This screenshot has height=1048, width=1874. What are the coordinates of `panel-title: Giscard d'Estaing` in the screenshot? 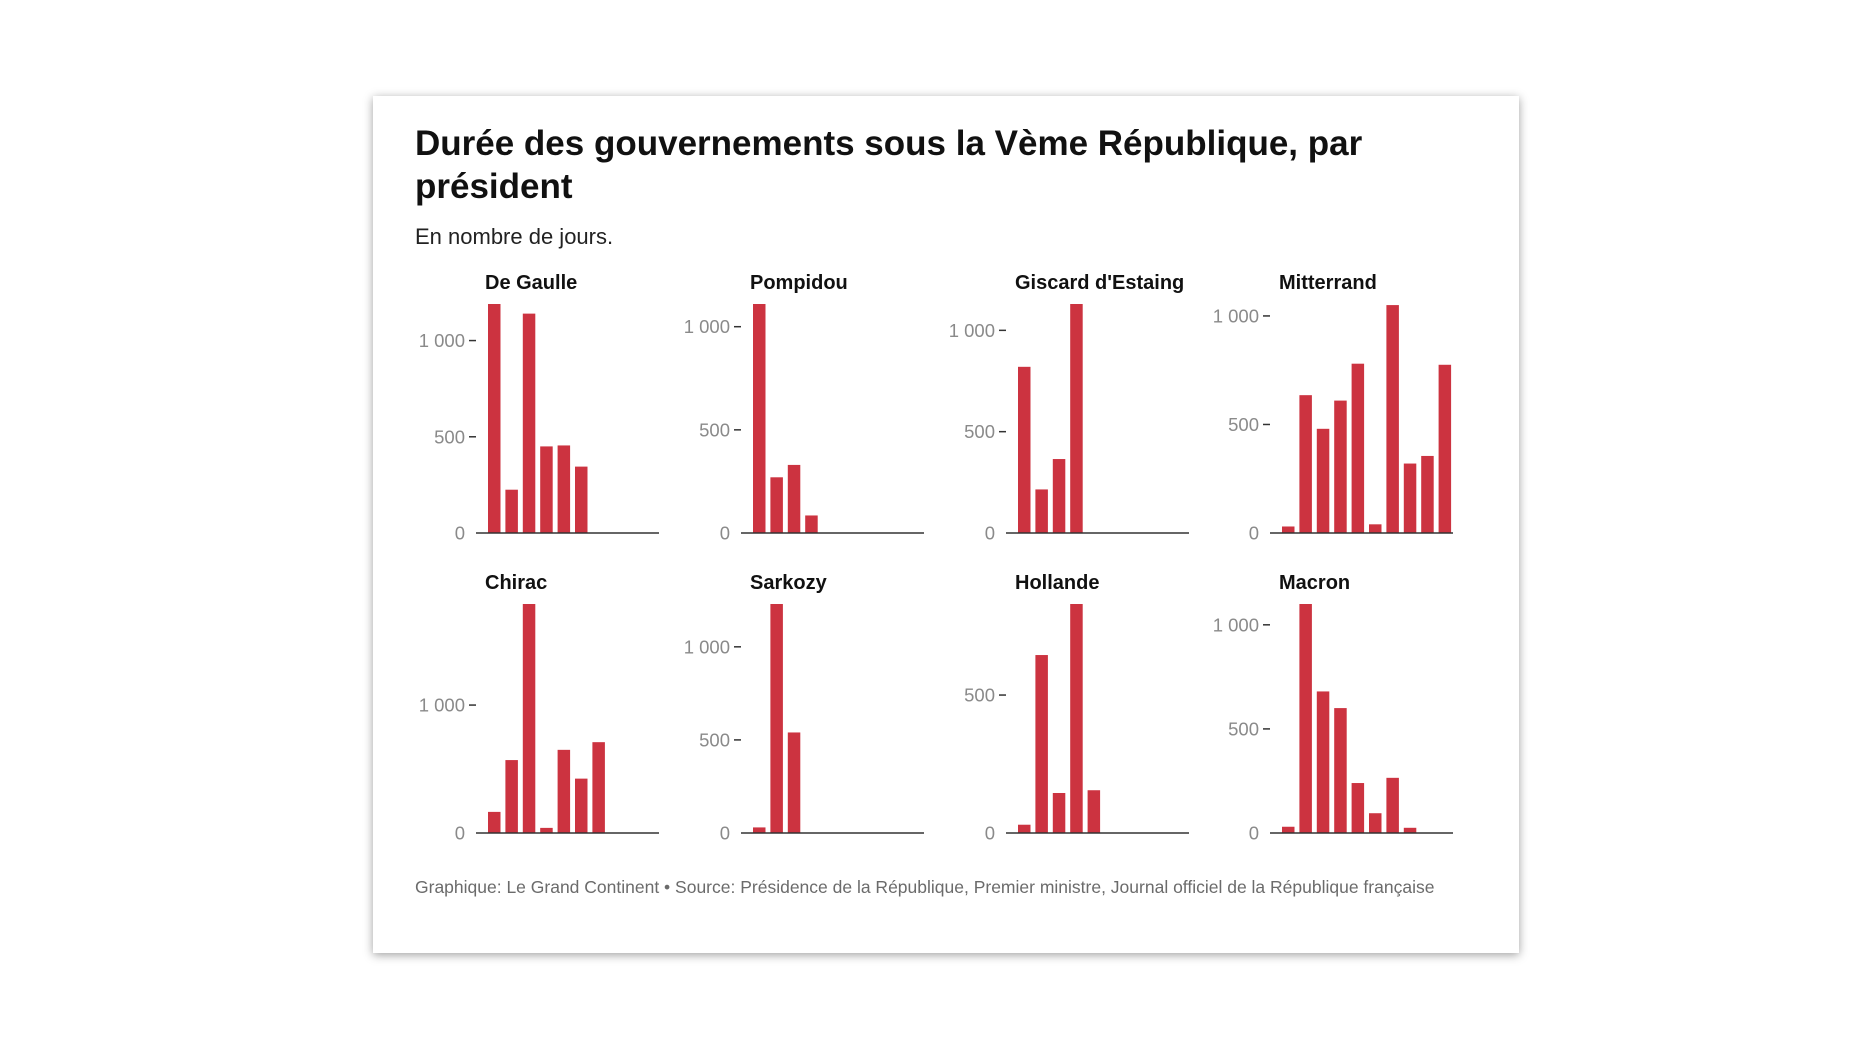 It's located at (1099, 283).